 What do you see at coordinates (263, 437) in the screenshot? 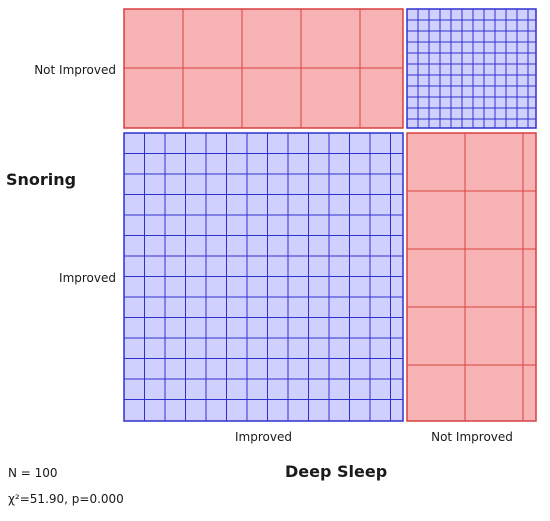
I see `x-tick-improved: Improved` at bounding box center [263, 437].